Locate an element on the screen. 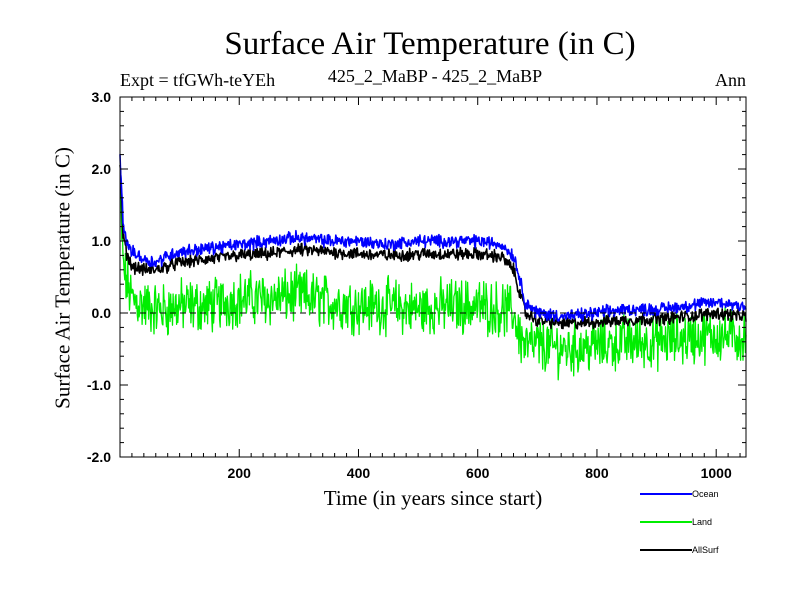  y-tick-label: 3.0 is located at coordinates (102, 97).